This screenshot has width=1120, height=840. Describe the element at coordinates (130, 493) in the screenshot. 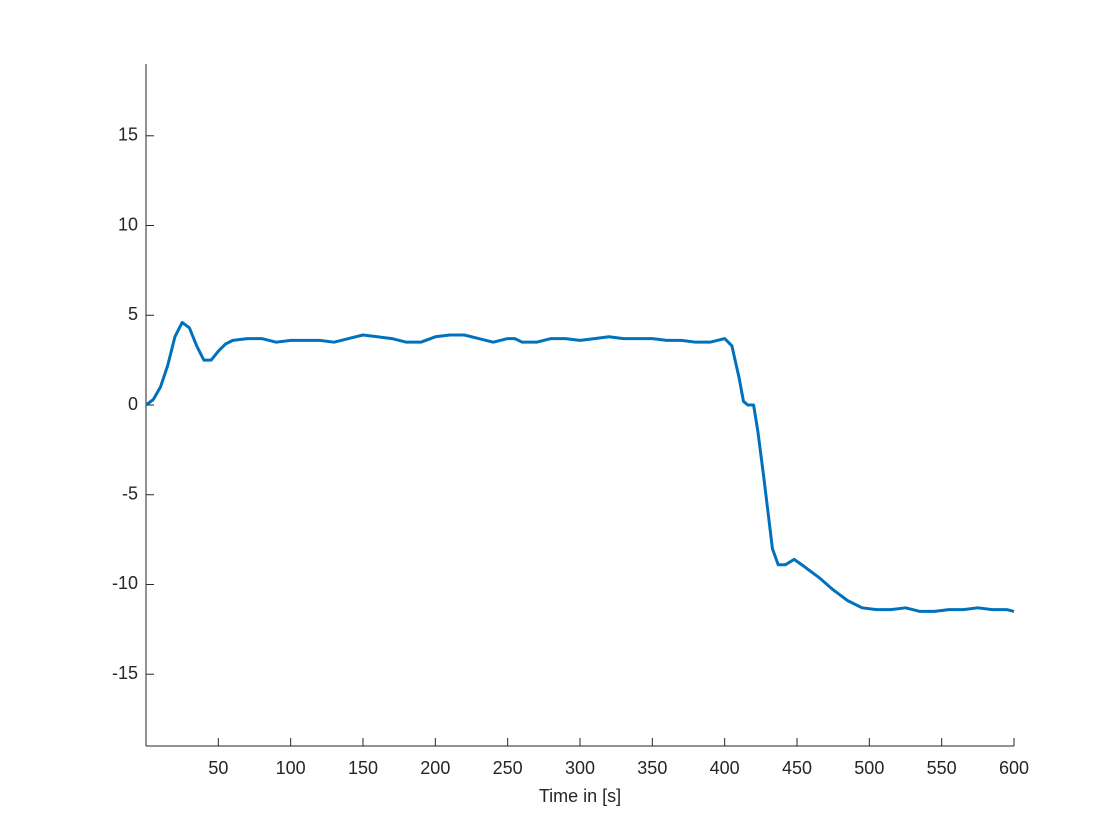

I see `y-tick-label: -5` at that location.